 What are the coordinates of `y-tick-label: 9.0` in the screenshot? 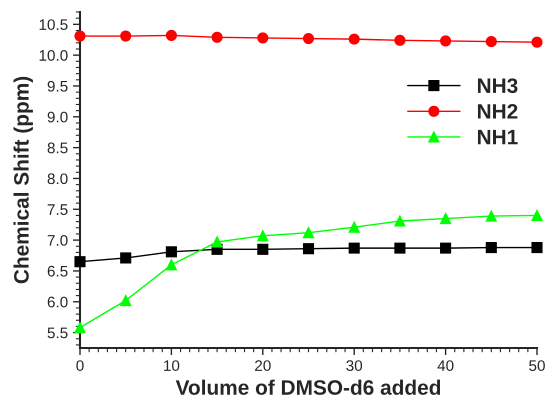 It's located at (58, 117).